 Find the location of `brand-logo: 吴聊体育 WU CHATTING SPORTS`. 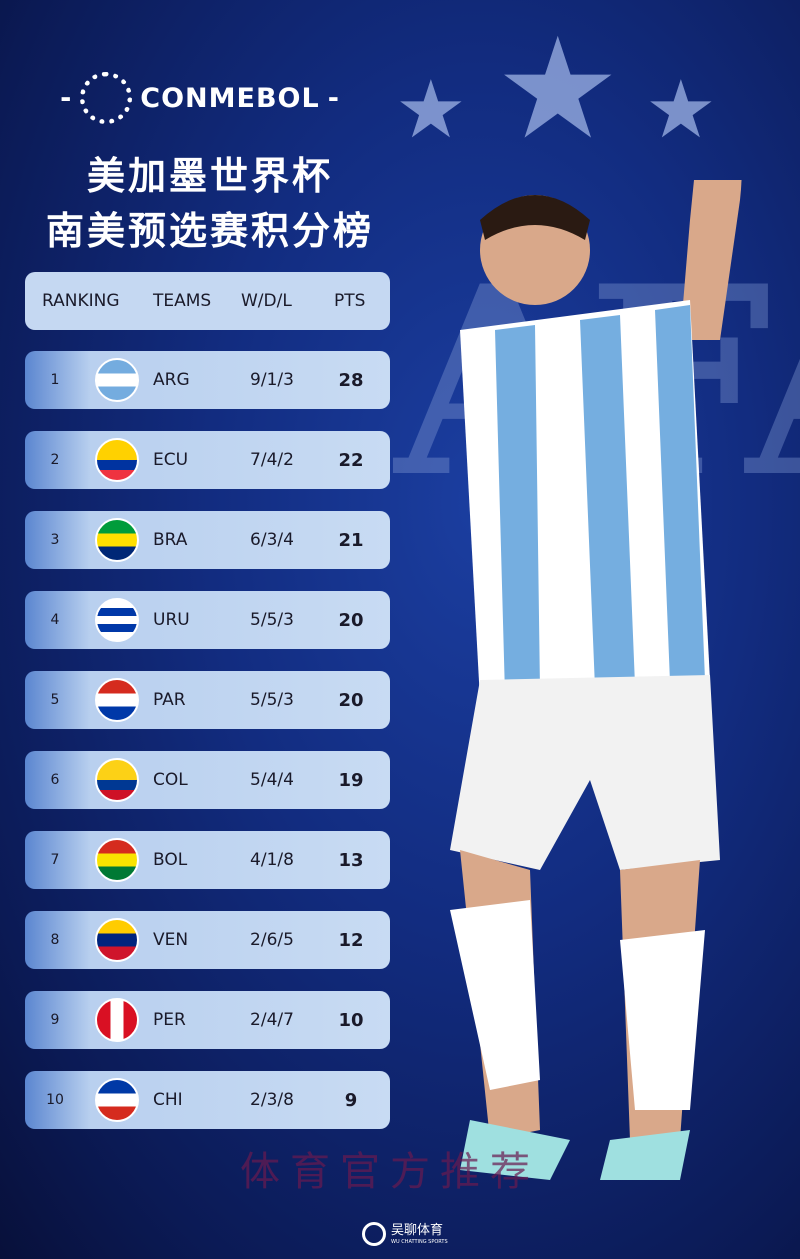

brand-logo: 吴聊体育 WU CHATTING SPORTS is located at coordinates (405, 1234).